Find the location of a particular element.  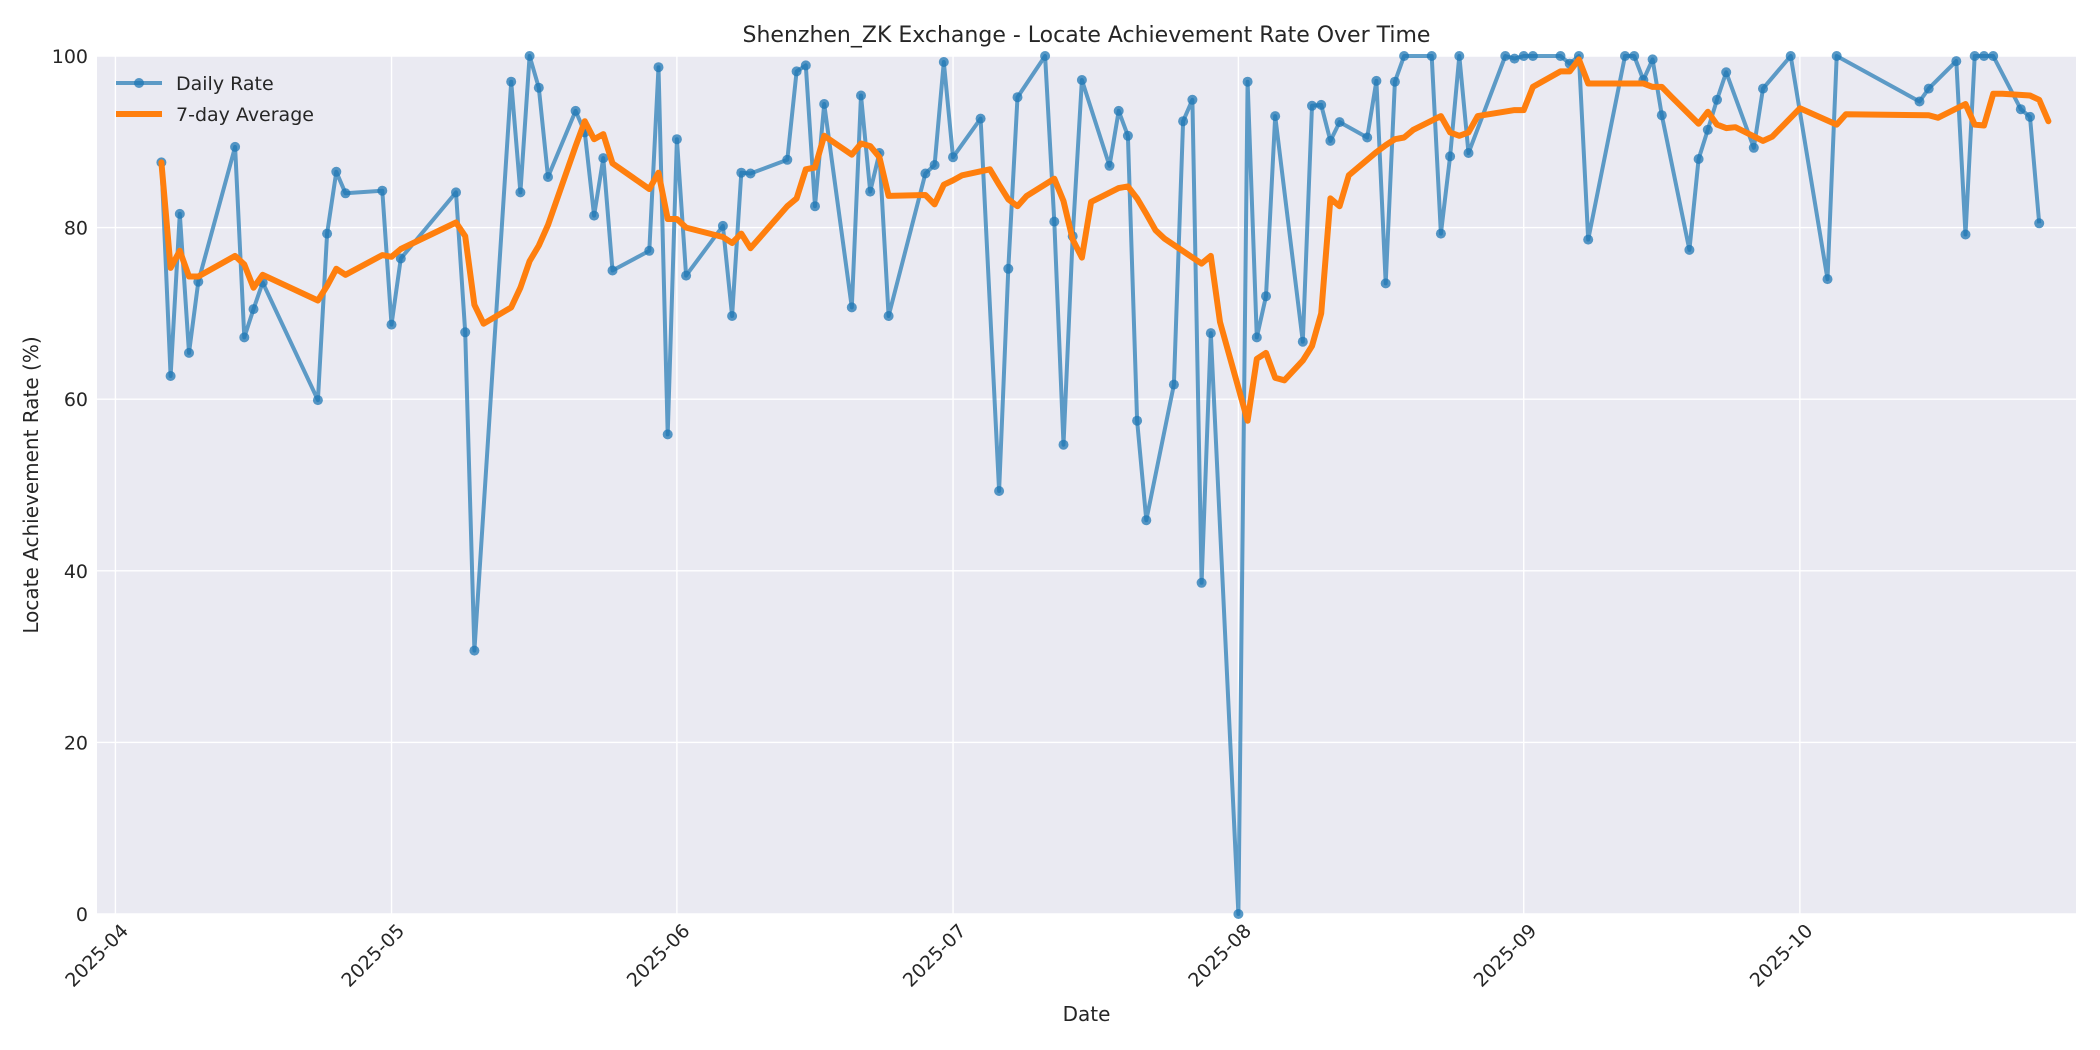

legend-label-daily-rate: Daily Rate is located at coordinates (225, 84).